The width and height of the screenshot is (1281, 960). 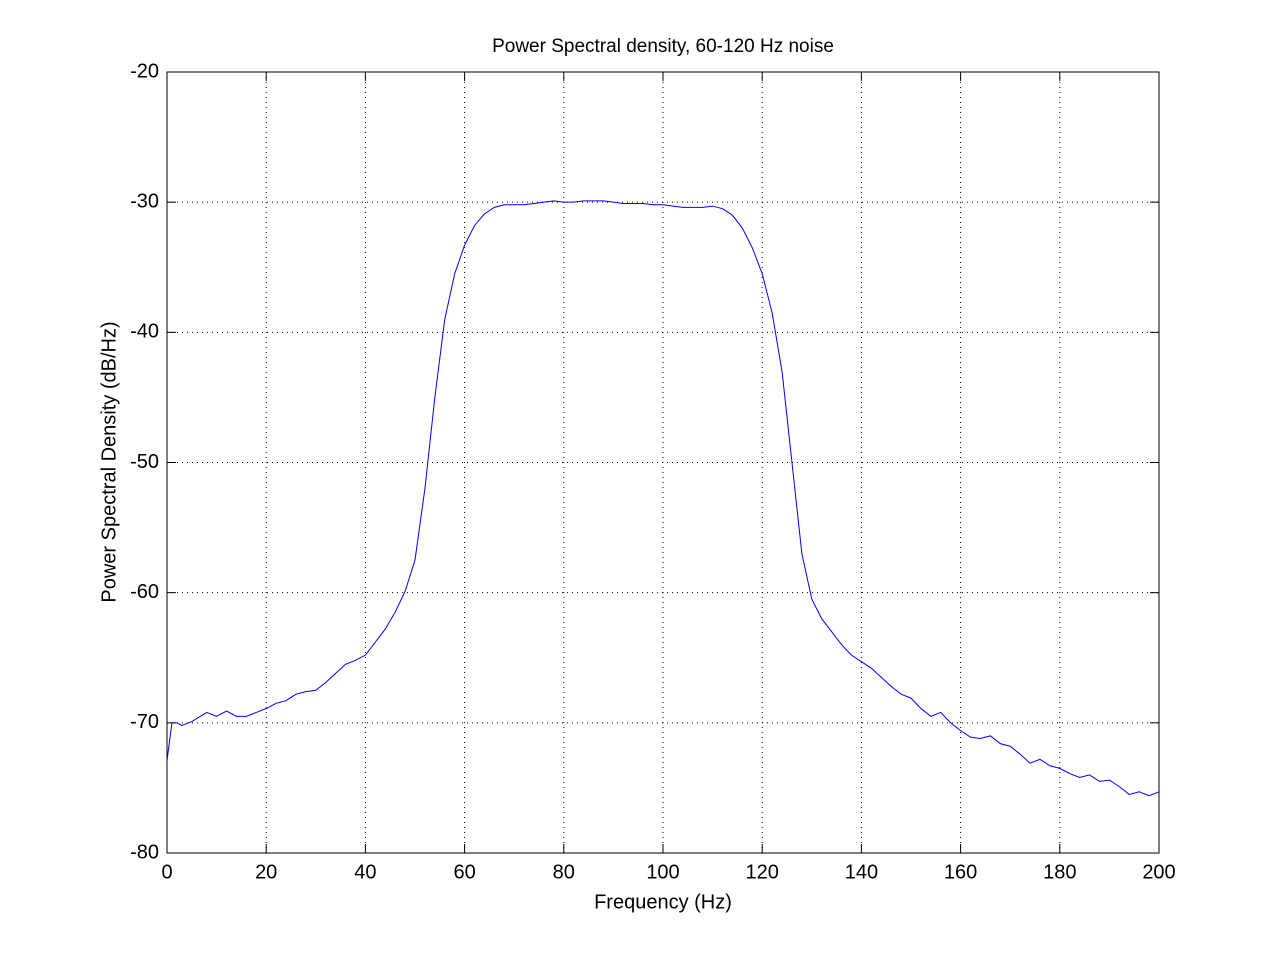 I want to click on x-axis-label: Frequency (Hz), so click(x=663, y=902).